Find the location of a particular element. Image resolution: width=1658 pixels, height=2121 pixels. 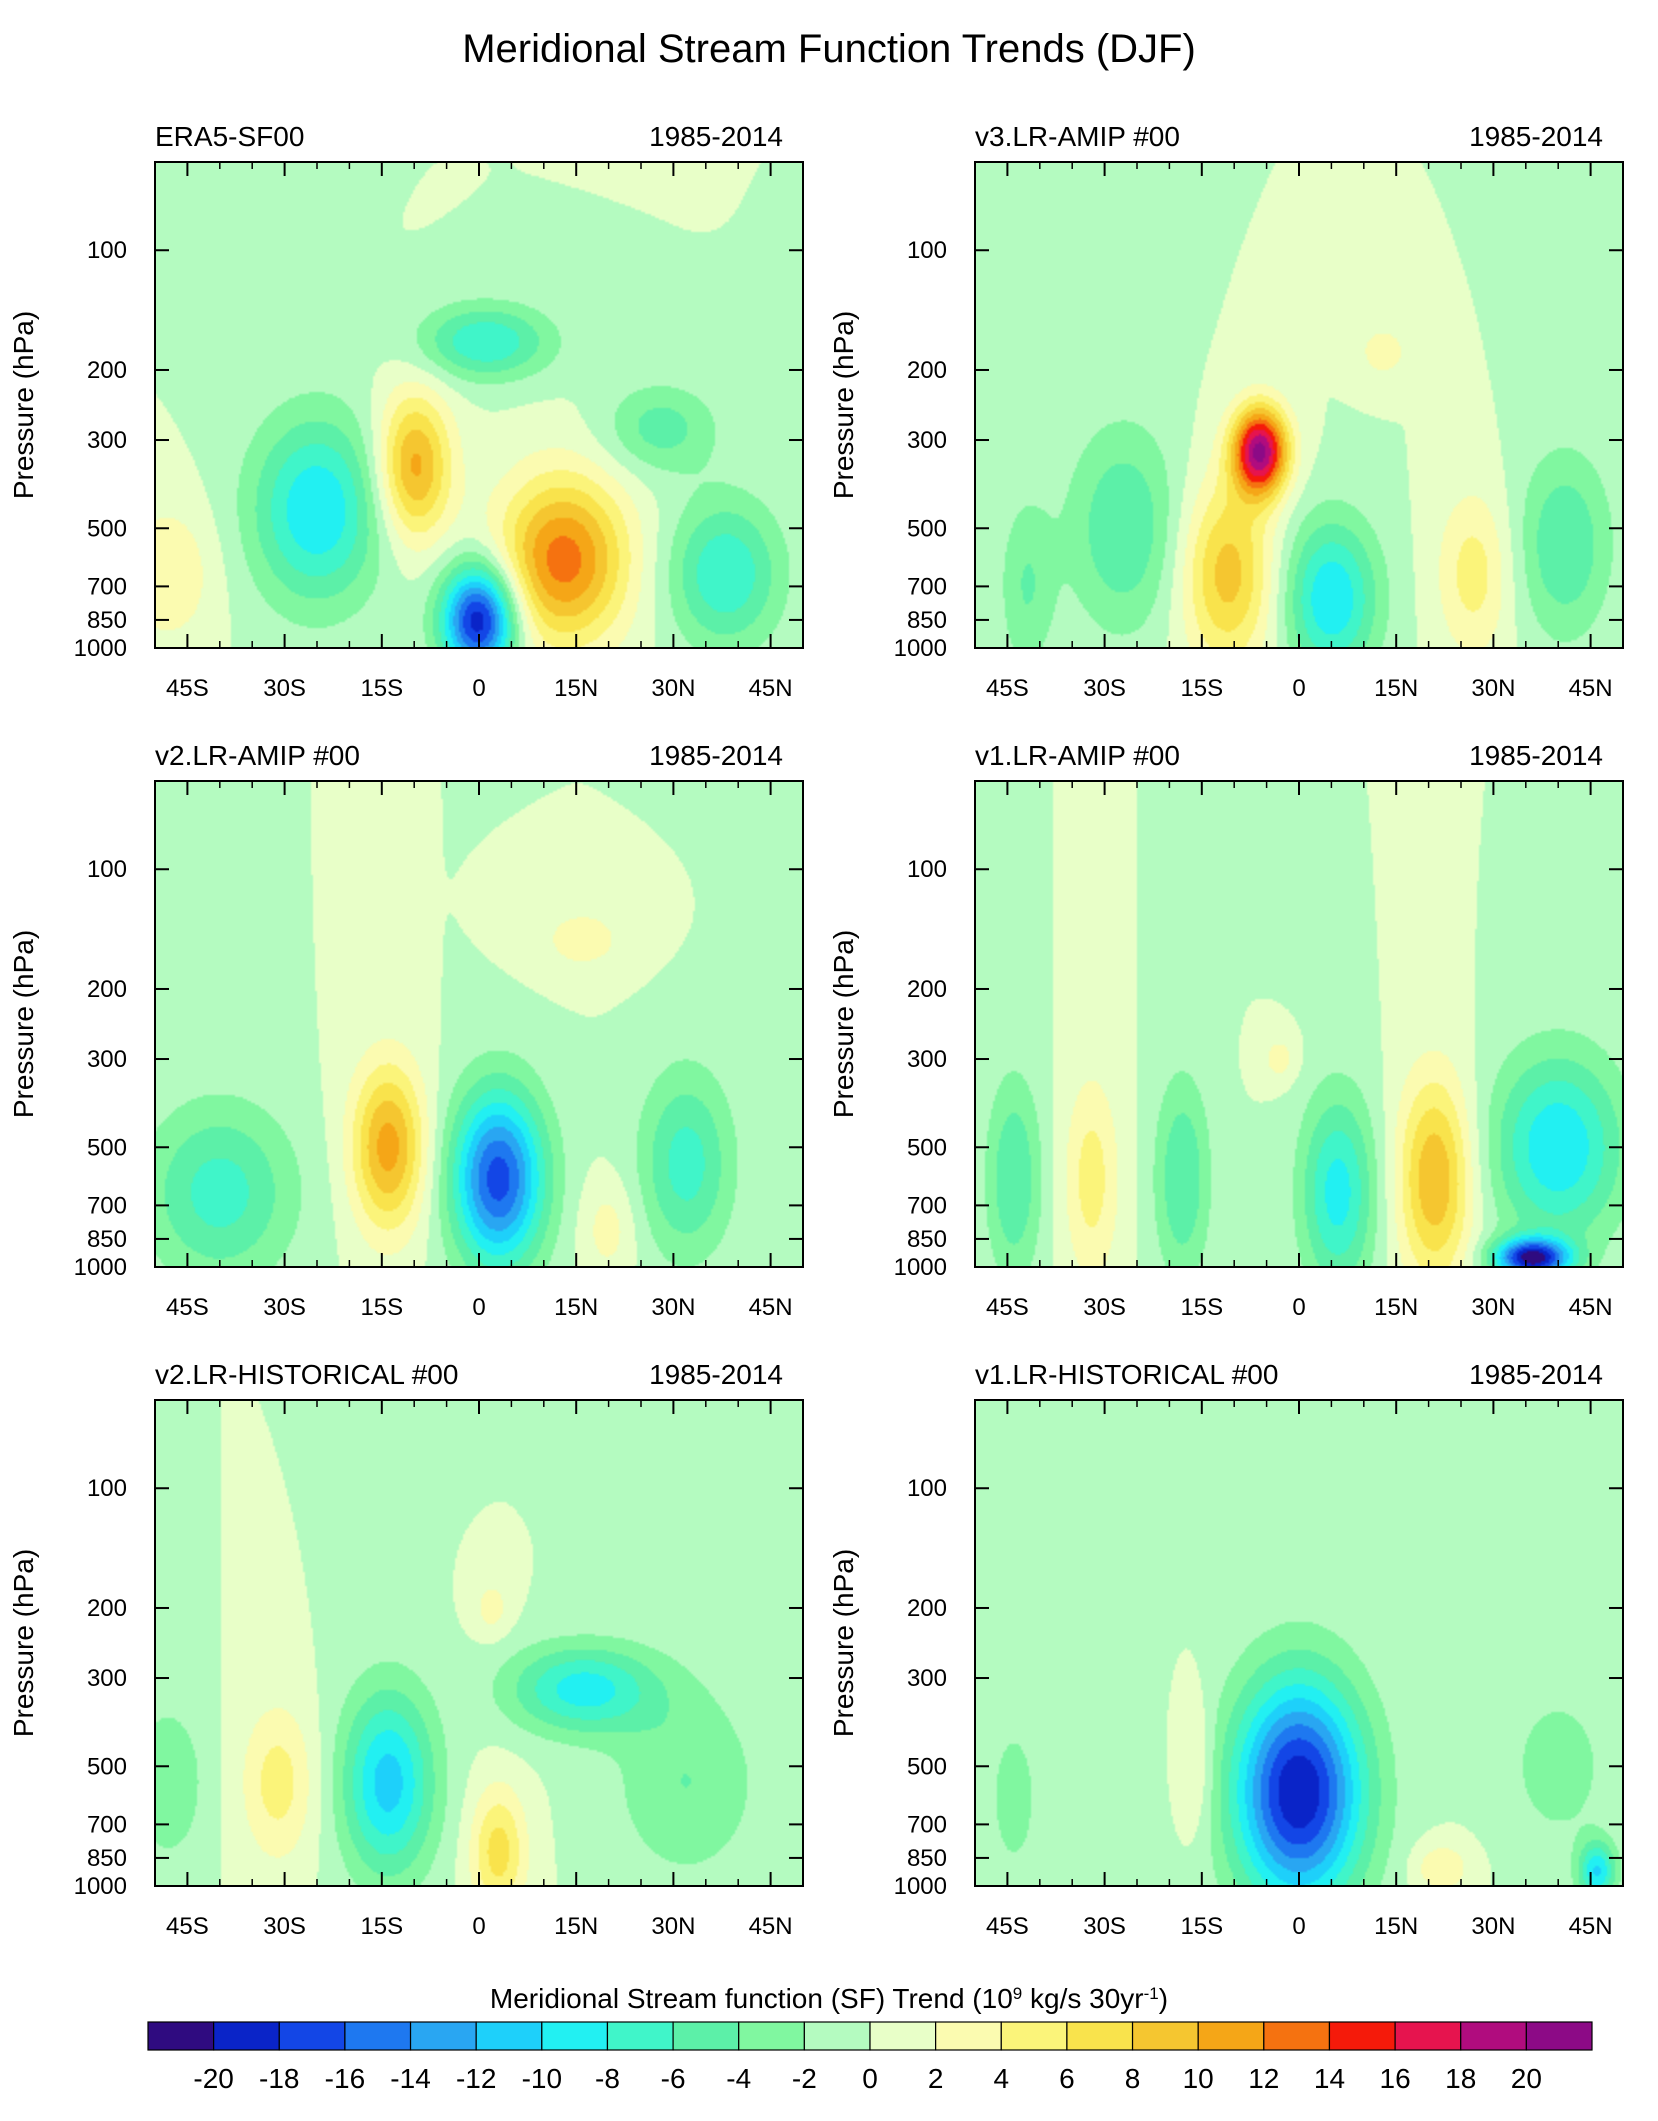

colorbar-tick-label: -4 is located at coordinates (738, 2078).